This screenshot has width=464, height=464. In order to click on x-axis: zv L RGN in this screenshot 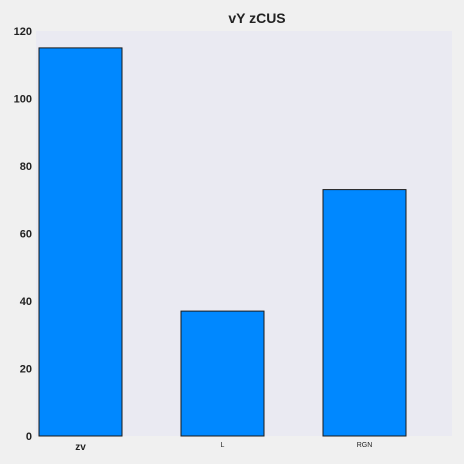, I will do `click(223, 447)`.